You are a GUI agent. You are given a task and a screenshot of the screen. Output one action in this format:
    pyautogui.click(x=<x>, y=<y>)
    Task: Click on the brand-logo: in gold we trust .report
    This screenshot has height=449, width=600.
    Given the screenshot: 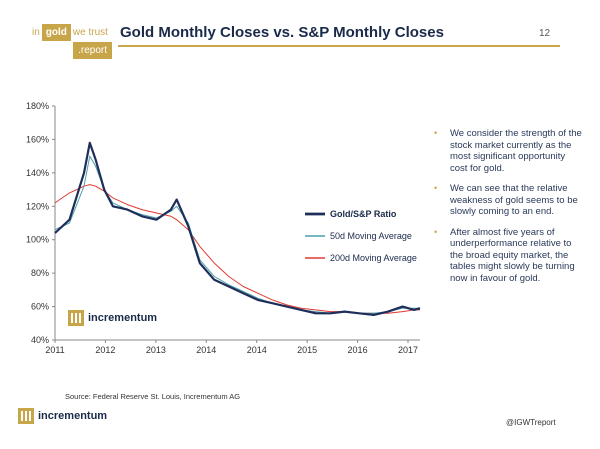 What is the action you would take?
    pyautogui.click(x=71, y=42)
    